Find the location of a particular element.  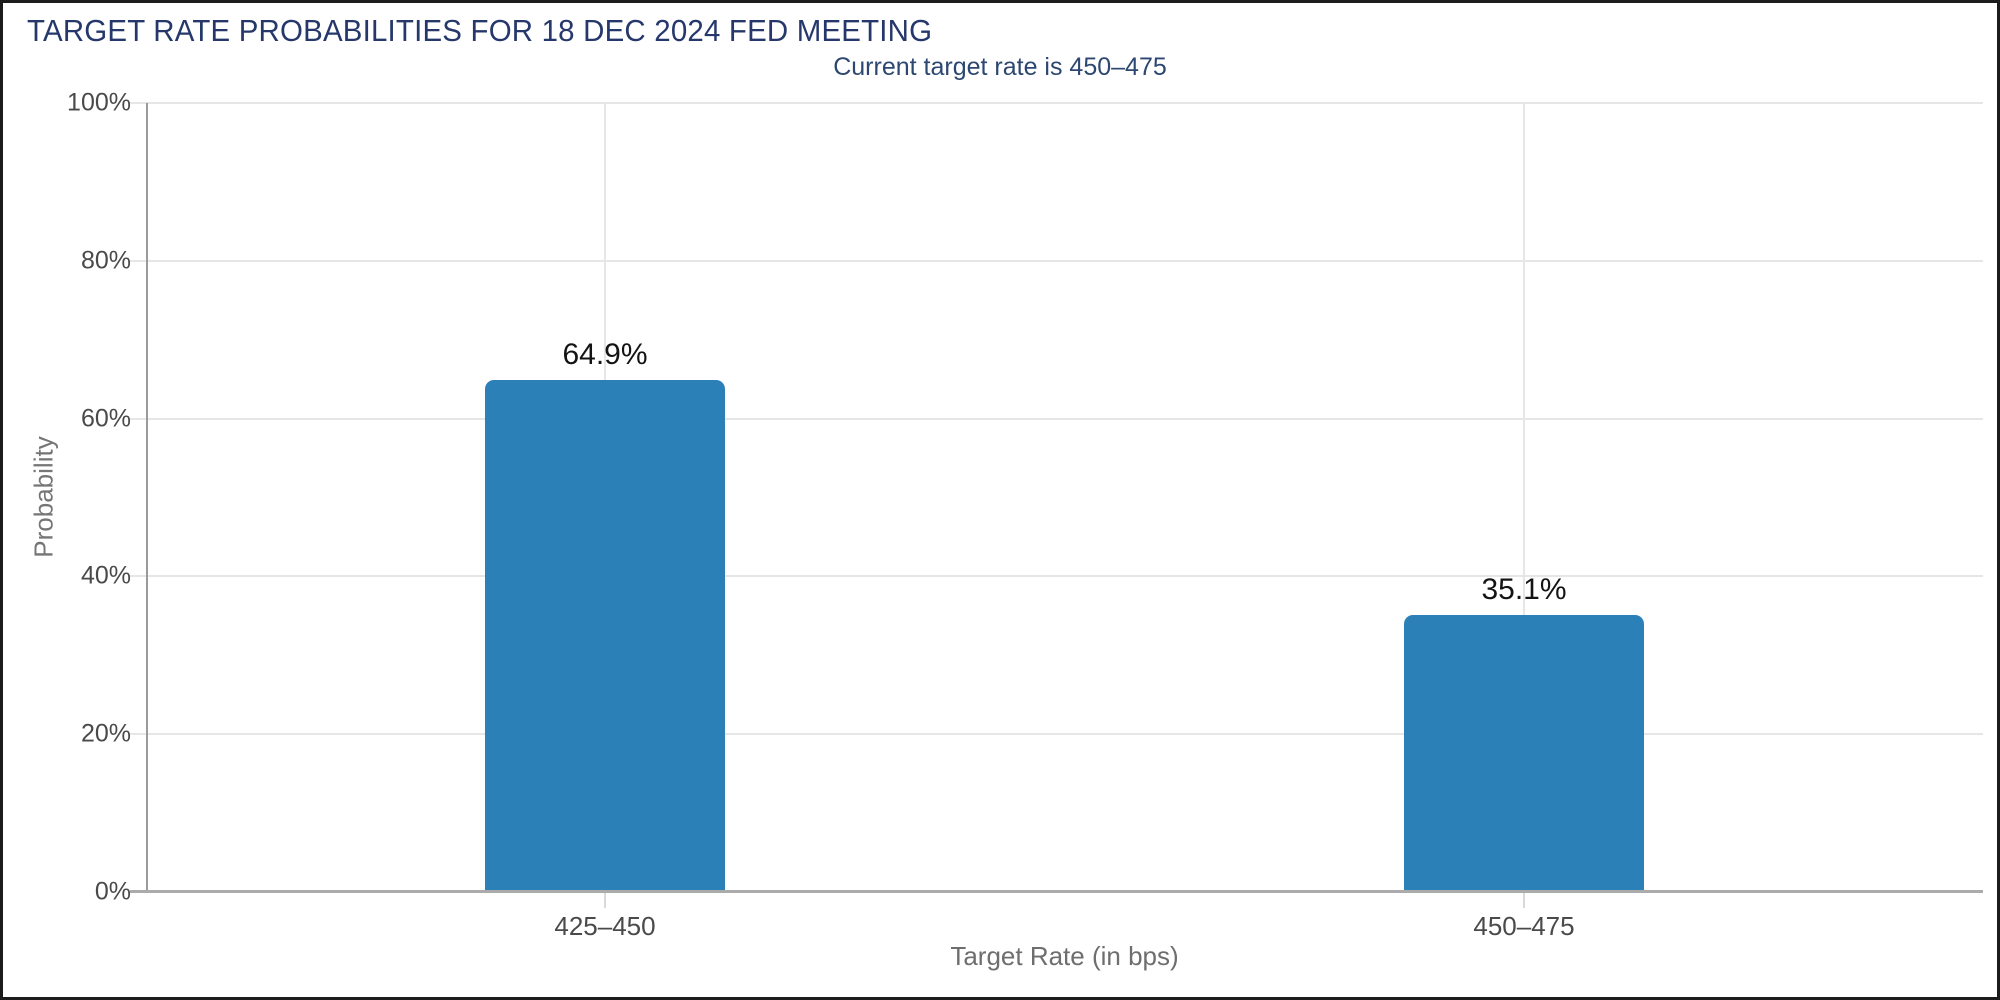

y-axis-line is located at coordinates (147, 497).